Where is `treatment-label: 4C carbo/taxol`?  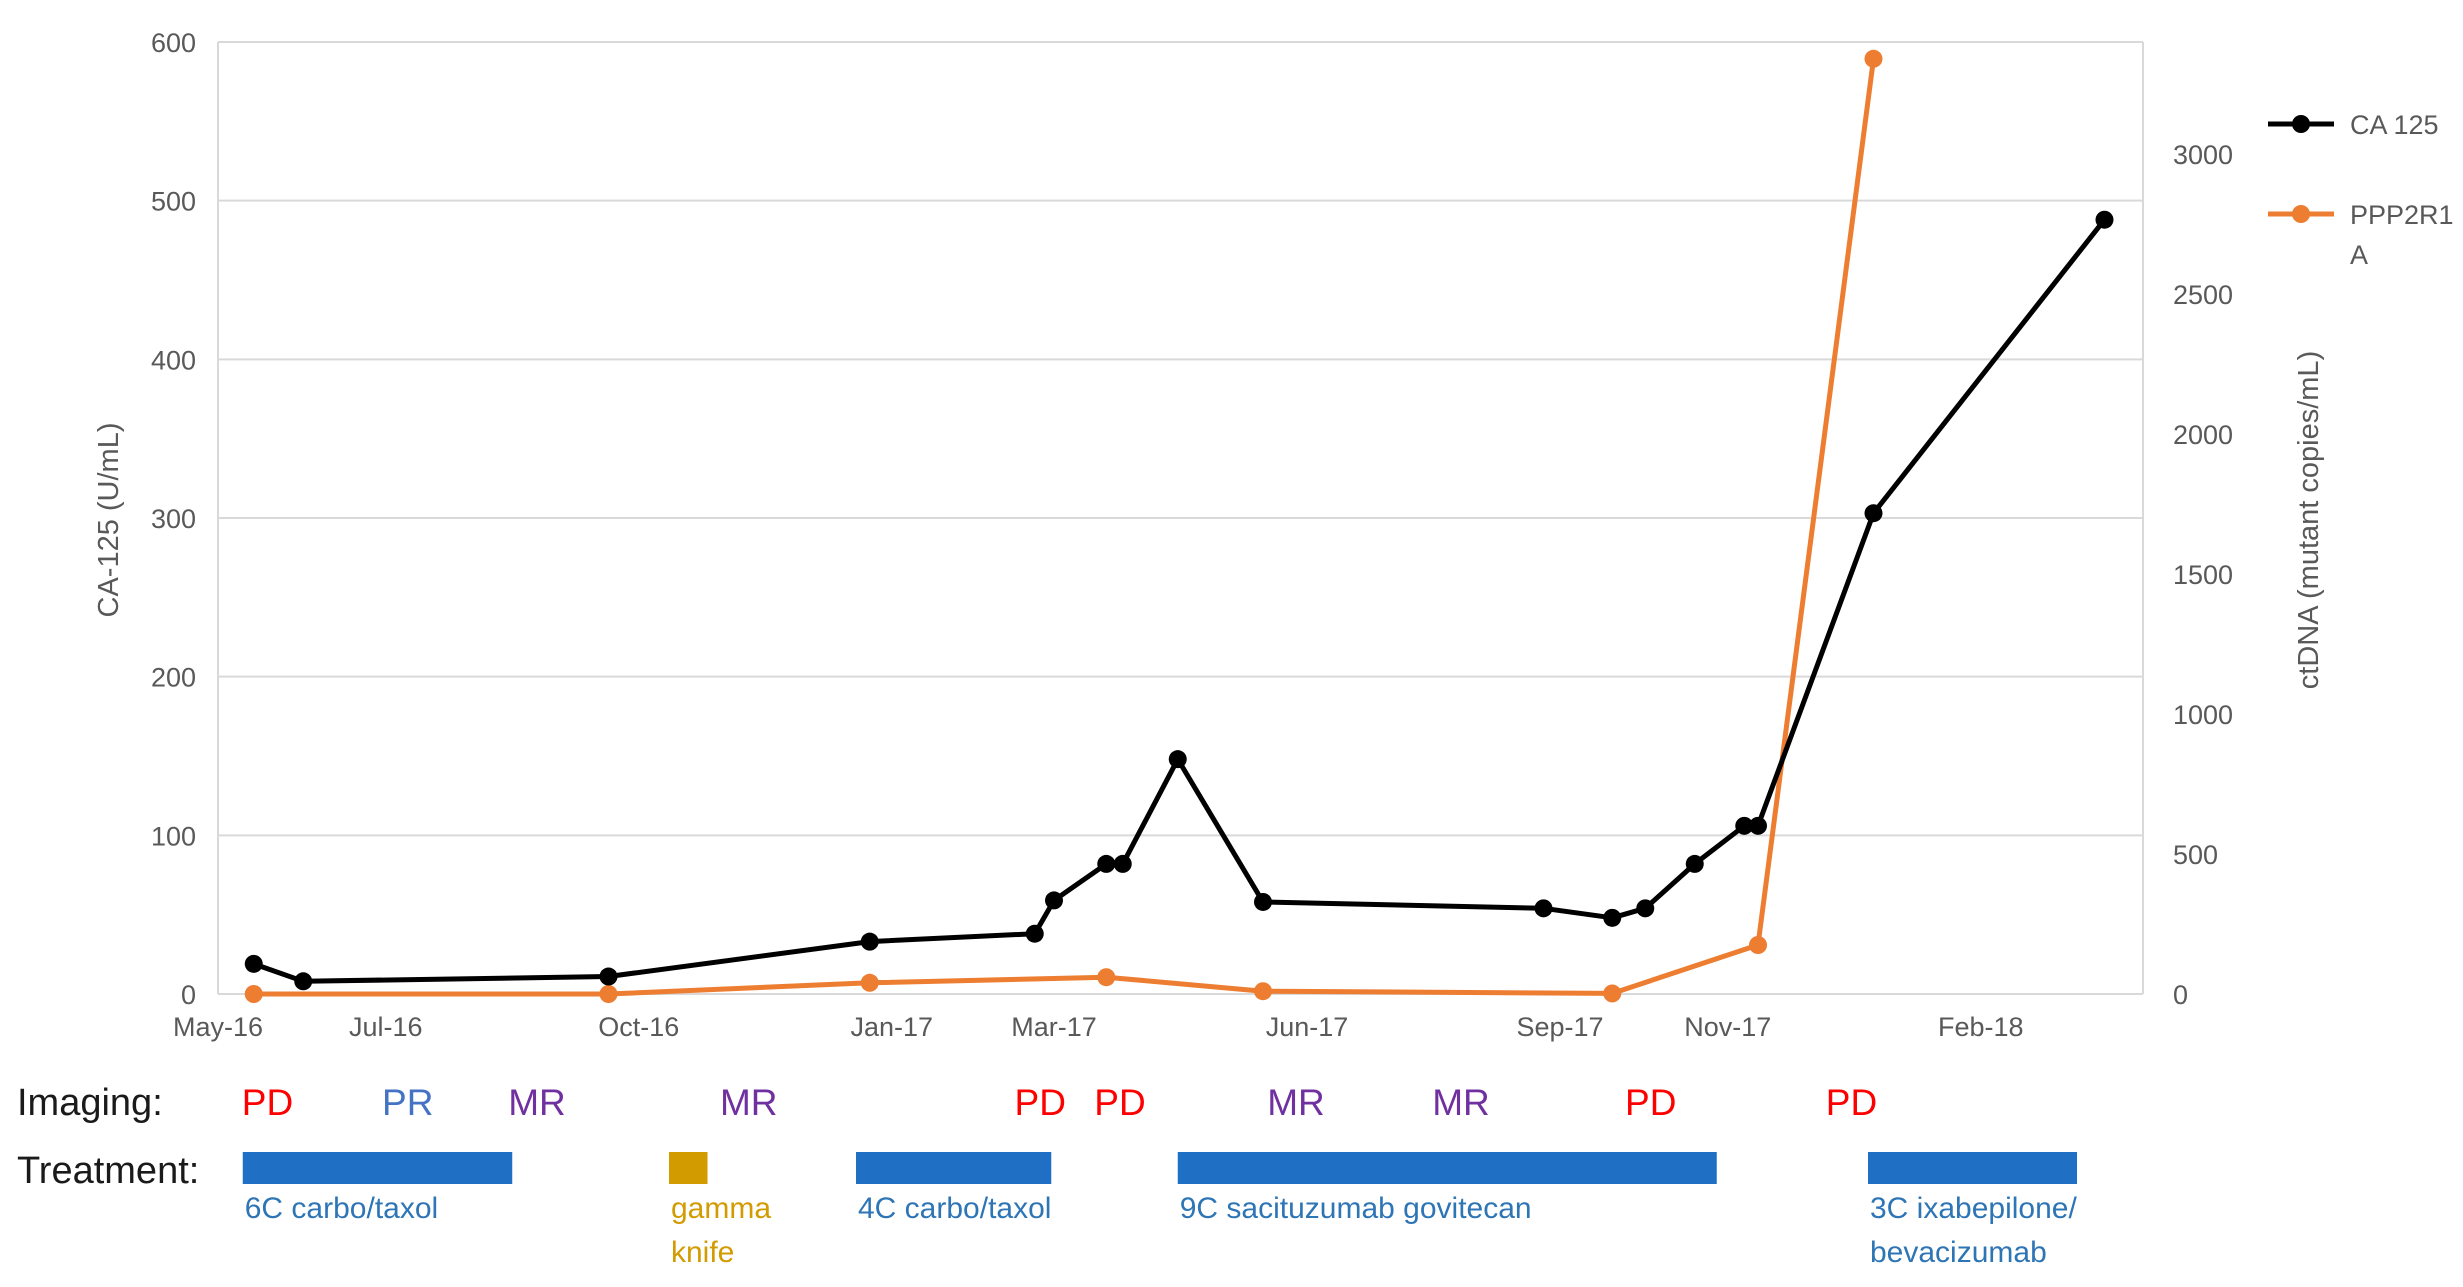 treatment-label: 4C carbo/taxol is located at coordinates (954, 1208).